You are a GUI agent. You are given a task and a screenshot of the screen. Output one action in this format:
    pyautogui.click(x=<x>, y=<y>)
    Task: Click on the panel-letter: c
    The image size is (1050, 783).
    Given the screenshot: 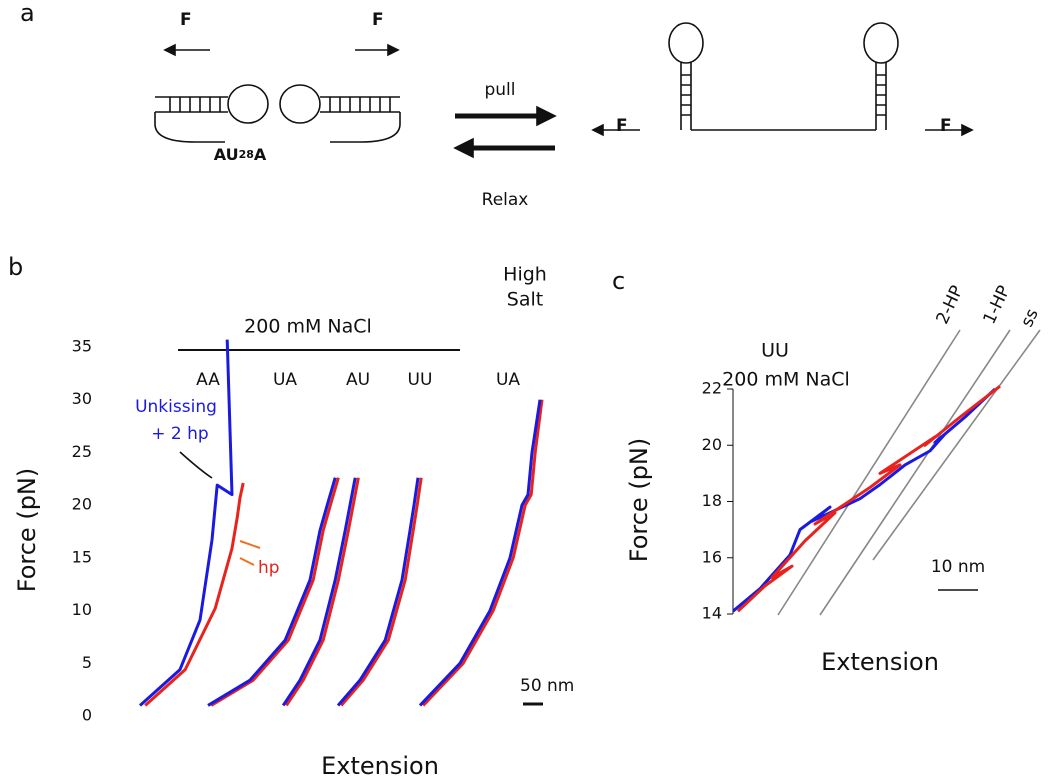 What is the action you would take?
    pyautogui.click(x=618, y=281)
    